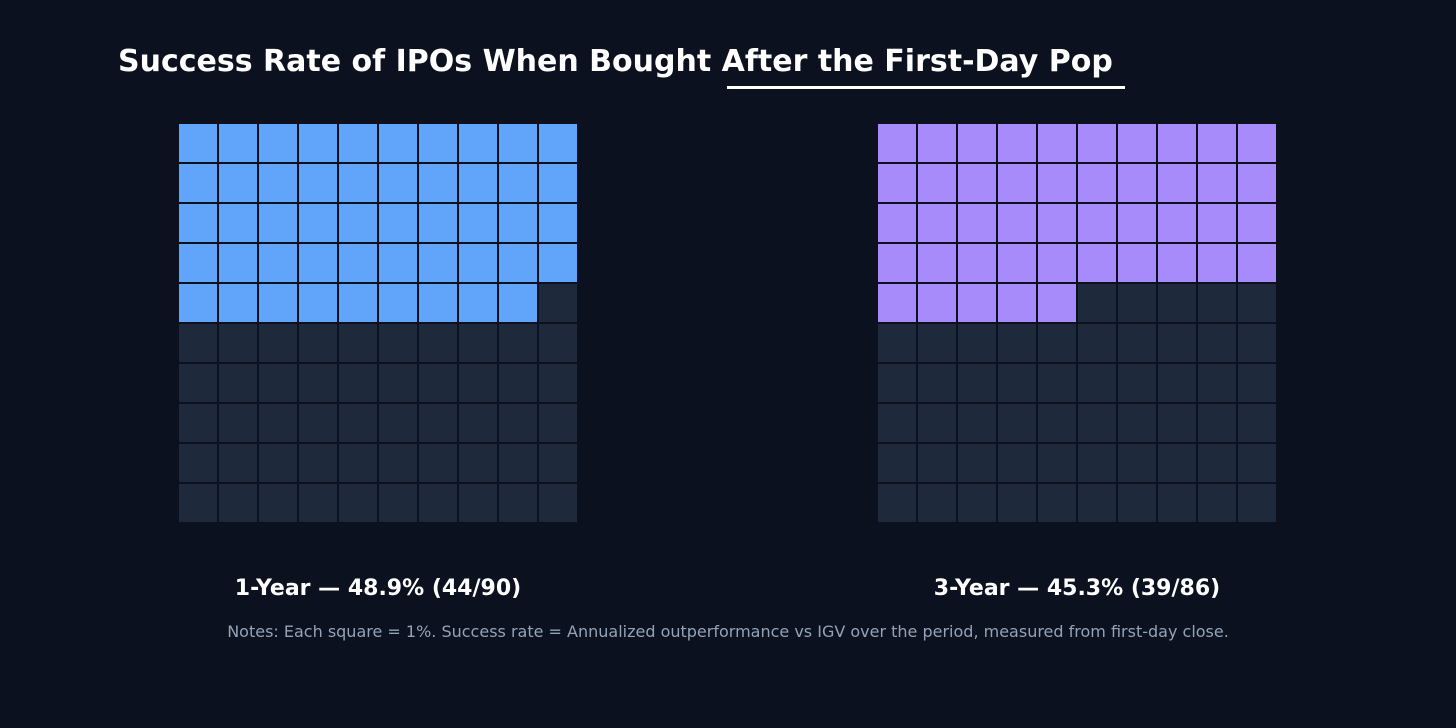 This screenshot has height=728, width=1456. What do you see at coordinates (917, 61) in the screenshot?
I see `title-highlight: After the First-Day Pop` at bounding box center [917, 61].